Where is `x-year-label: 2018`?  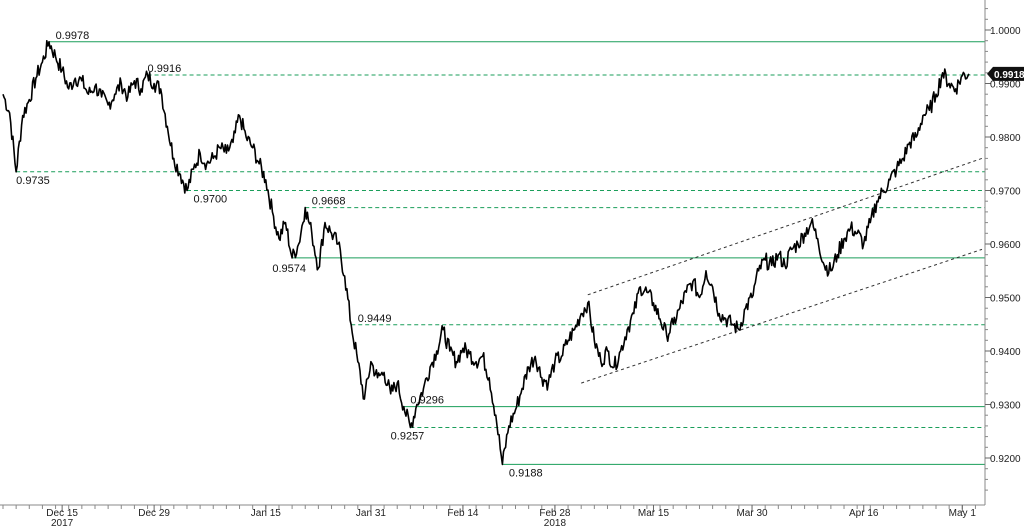 x-year-label: 2018 is located at coordinates (555, 523).